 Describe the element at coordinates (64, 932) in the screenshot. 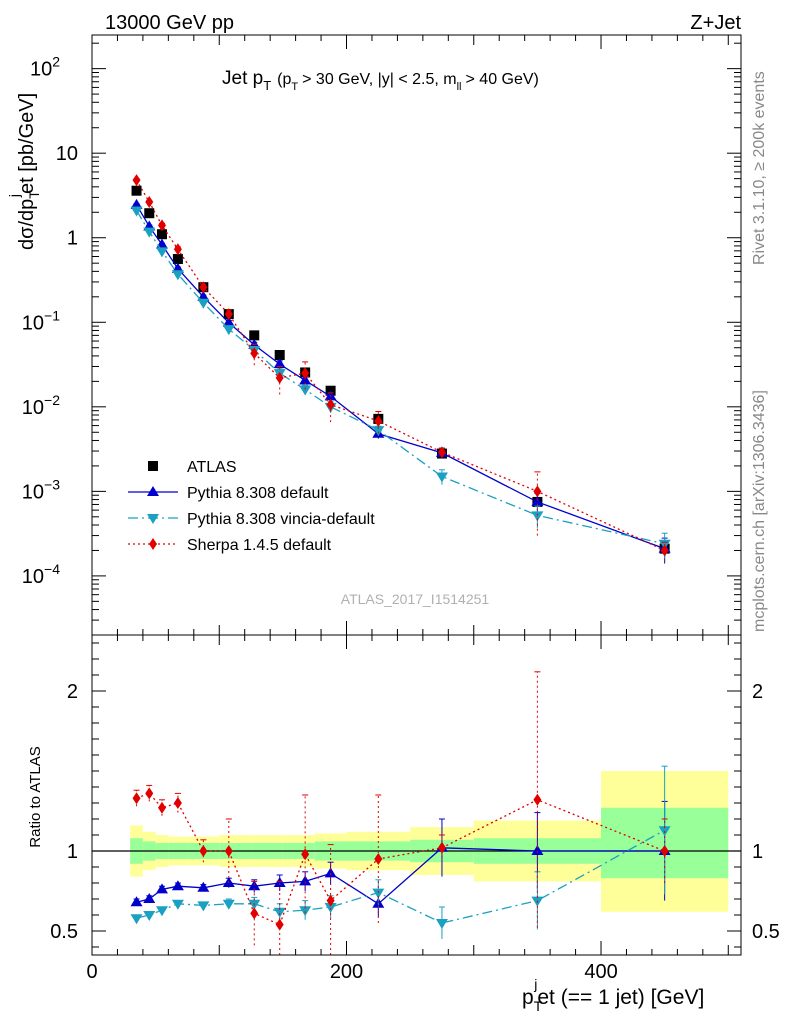

I see `ratio-y-tick-label: 0.5` at that location.